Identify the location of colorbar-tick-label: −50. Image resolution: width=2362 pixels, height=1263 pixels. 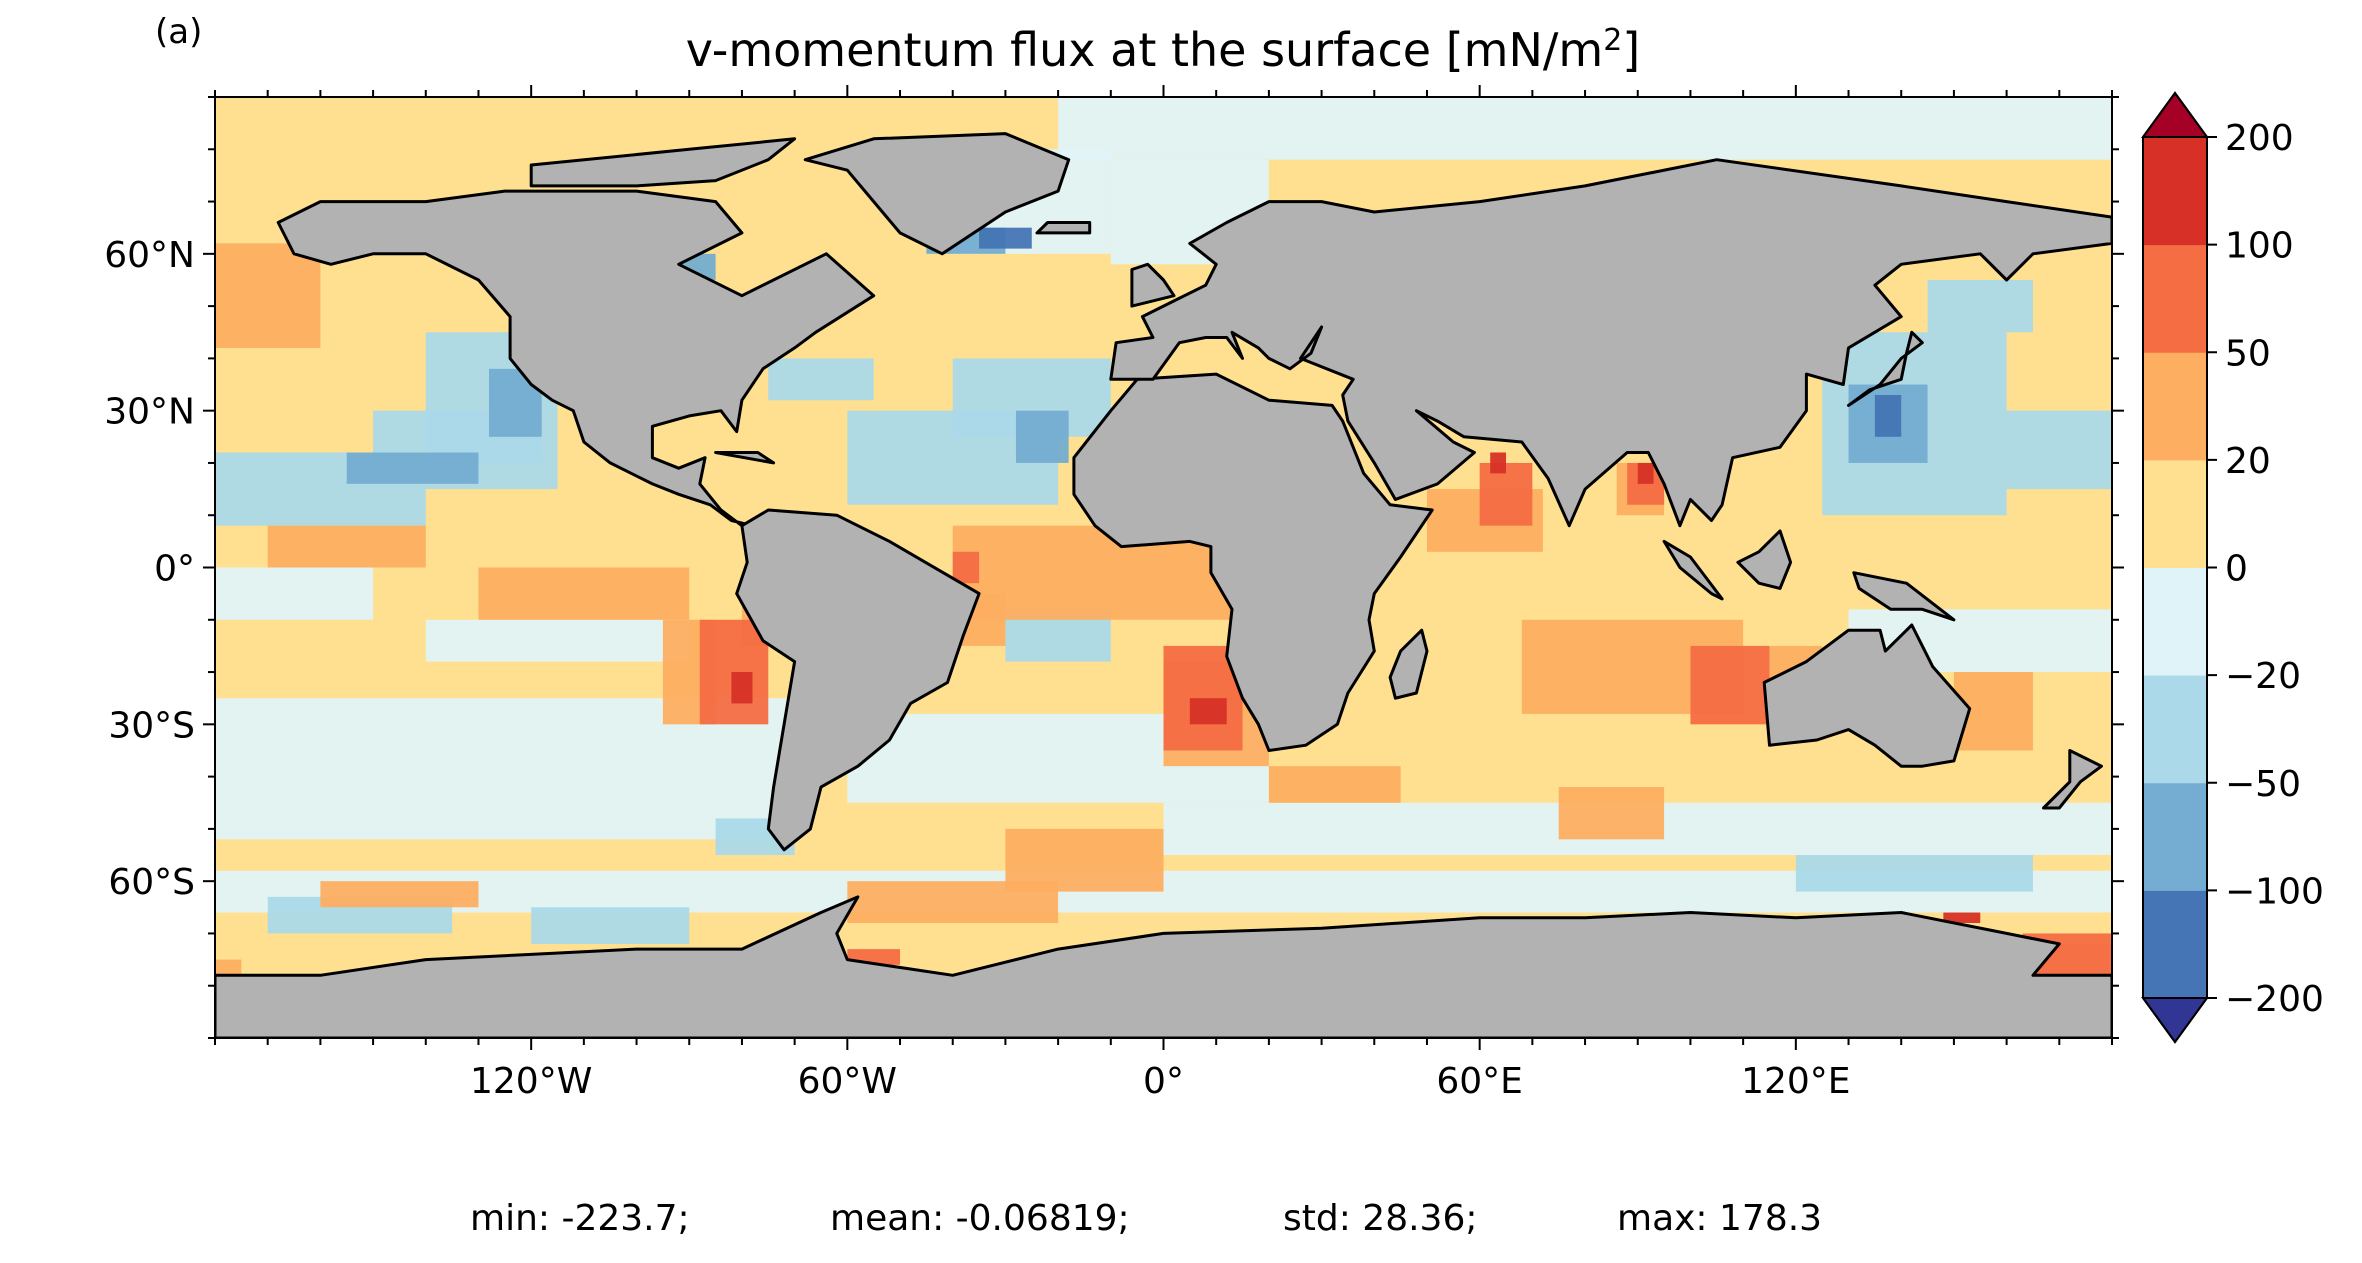
(2263, 784).